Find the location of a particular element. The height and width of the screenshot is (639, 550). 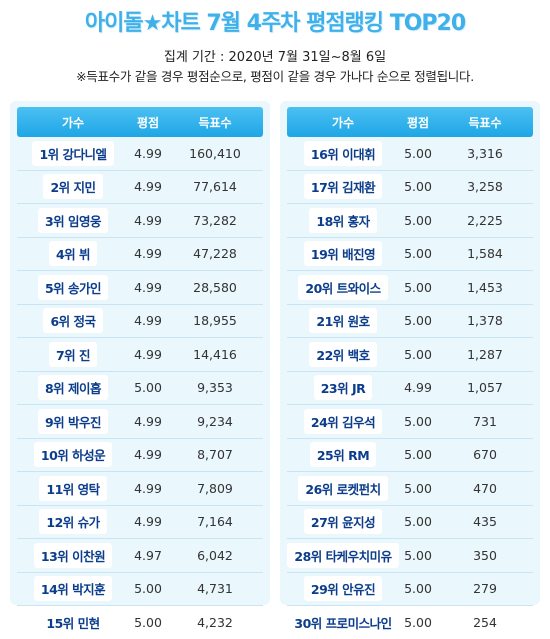

singer-name: 5위 송가인 is located at coordinates (73, 287).